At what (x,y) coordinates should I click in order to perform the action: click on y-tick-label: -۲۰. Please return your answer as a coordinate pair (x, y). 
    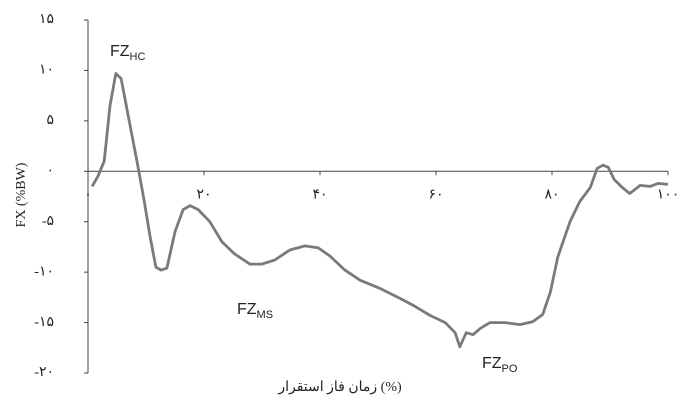
    Looking at the image, I should click on (44, 372).